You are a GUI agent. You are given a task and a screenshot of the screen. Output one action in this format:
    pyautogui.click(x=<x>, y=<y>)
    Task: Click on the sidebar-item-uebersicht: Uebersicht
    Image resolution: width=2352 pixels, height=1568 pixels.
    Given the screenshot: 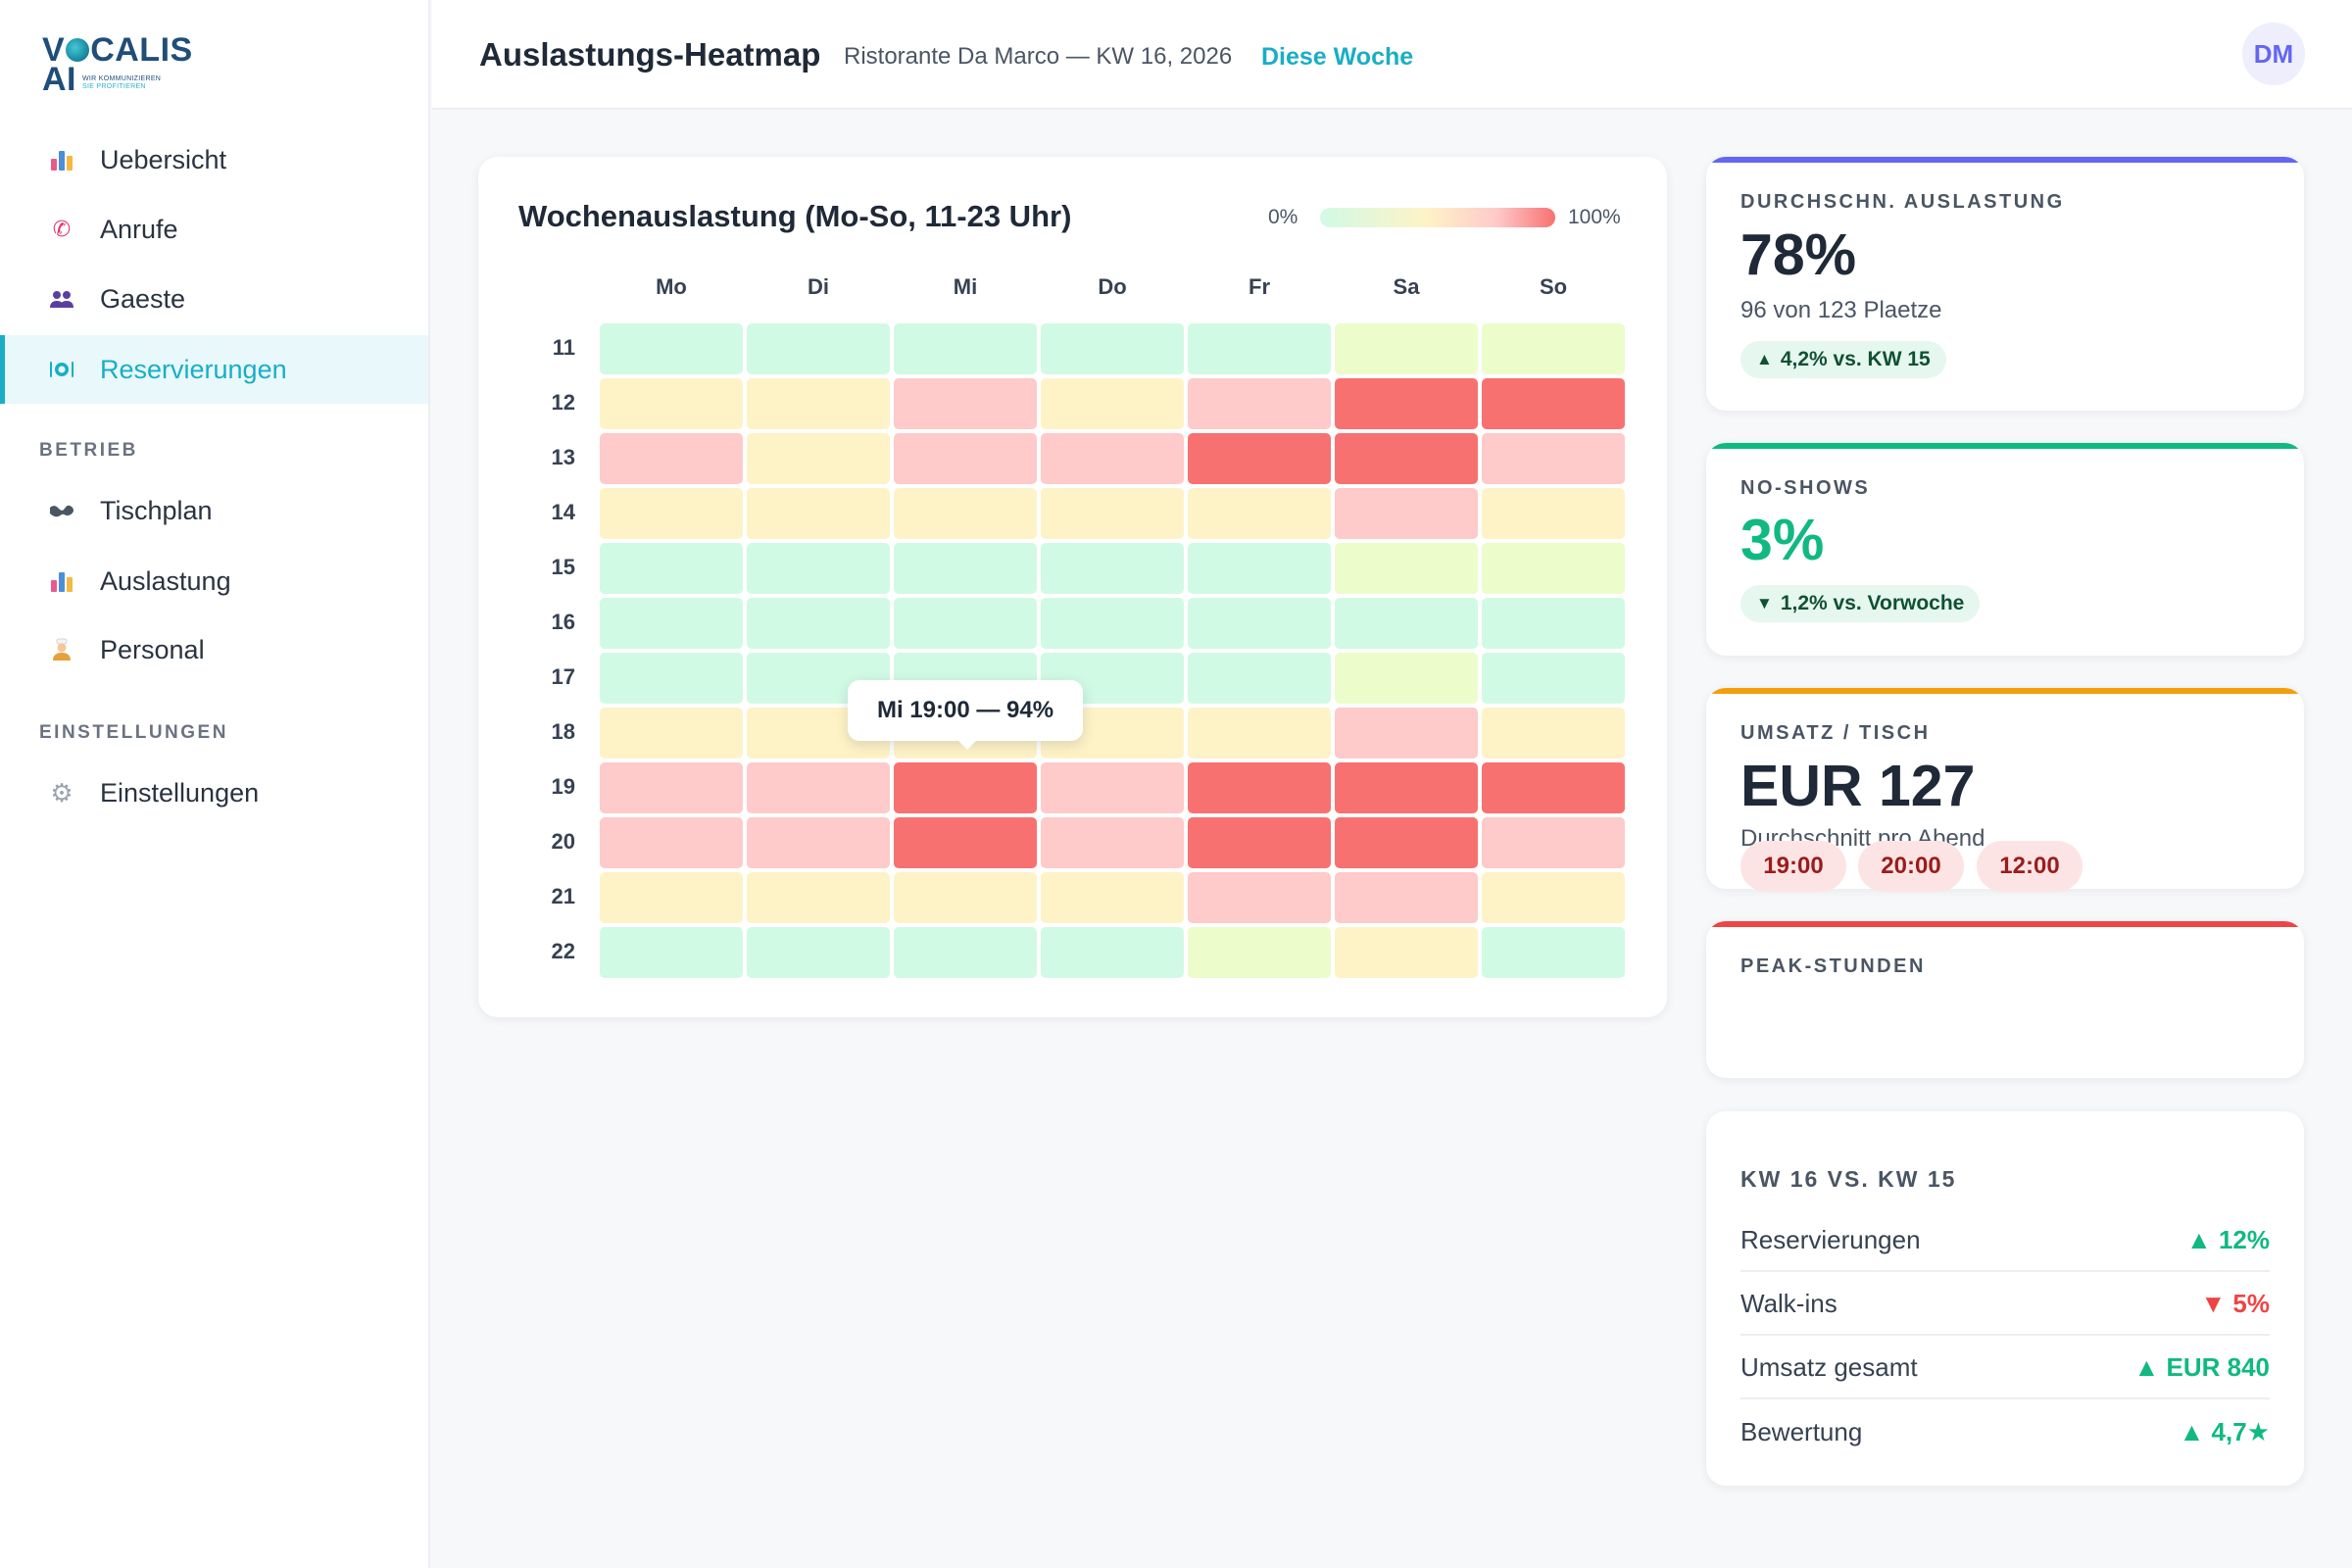 What is the action you would take?
    pyautogui.click(x=214, y=159)
    